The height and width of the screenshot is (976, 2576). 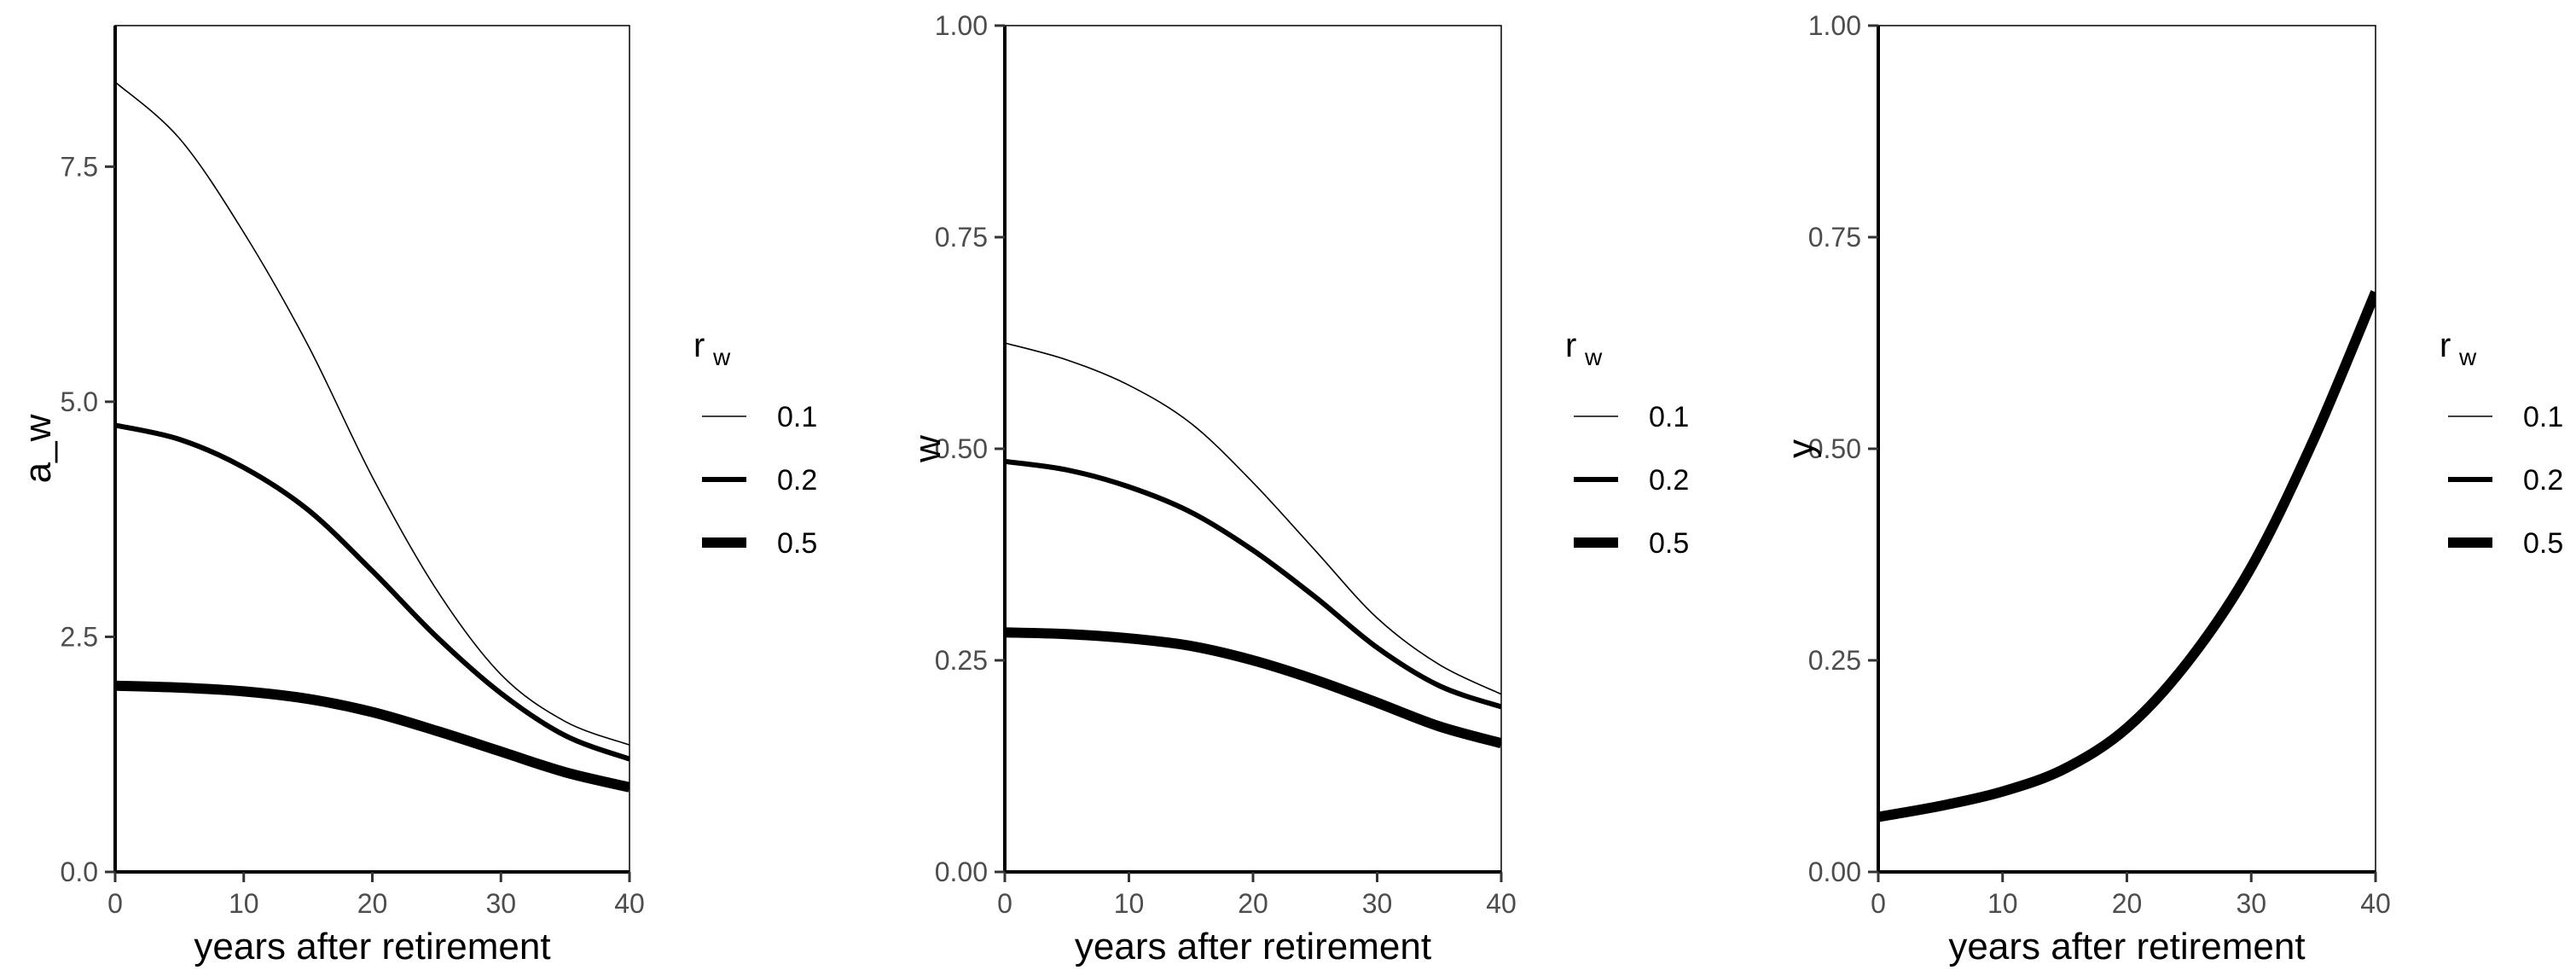 I want to click on y-tick-label: 0.0, so click(x=79, y=872).